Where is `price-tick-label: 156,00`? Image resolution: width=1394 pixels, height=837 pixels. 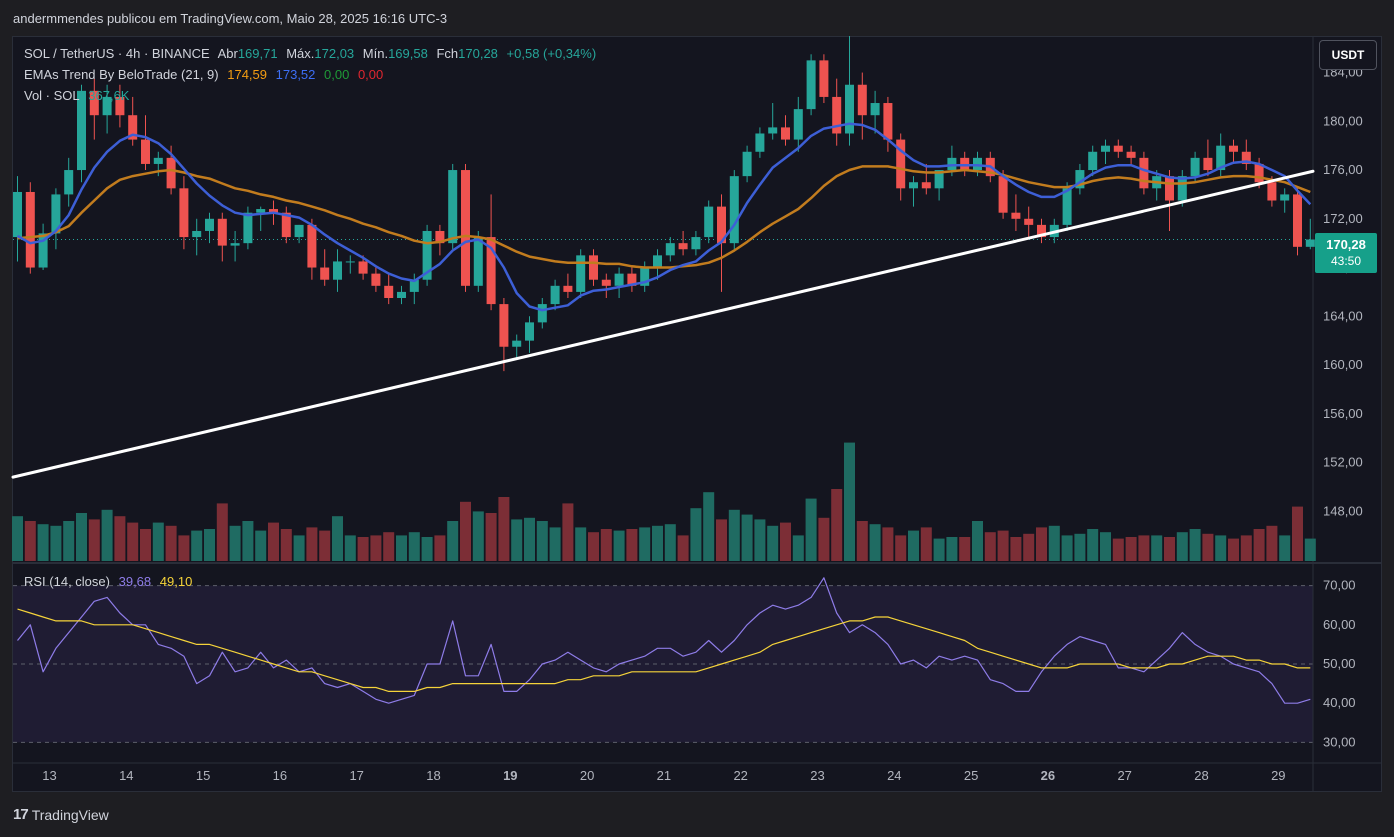
price-tick-label: 156,00 is located at coordinates (1343, 413).